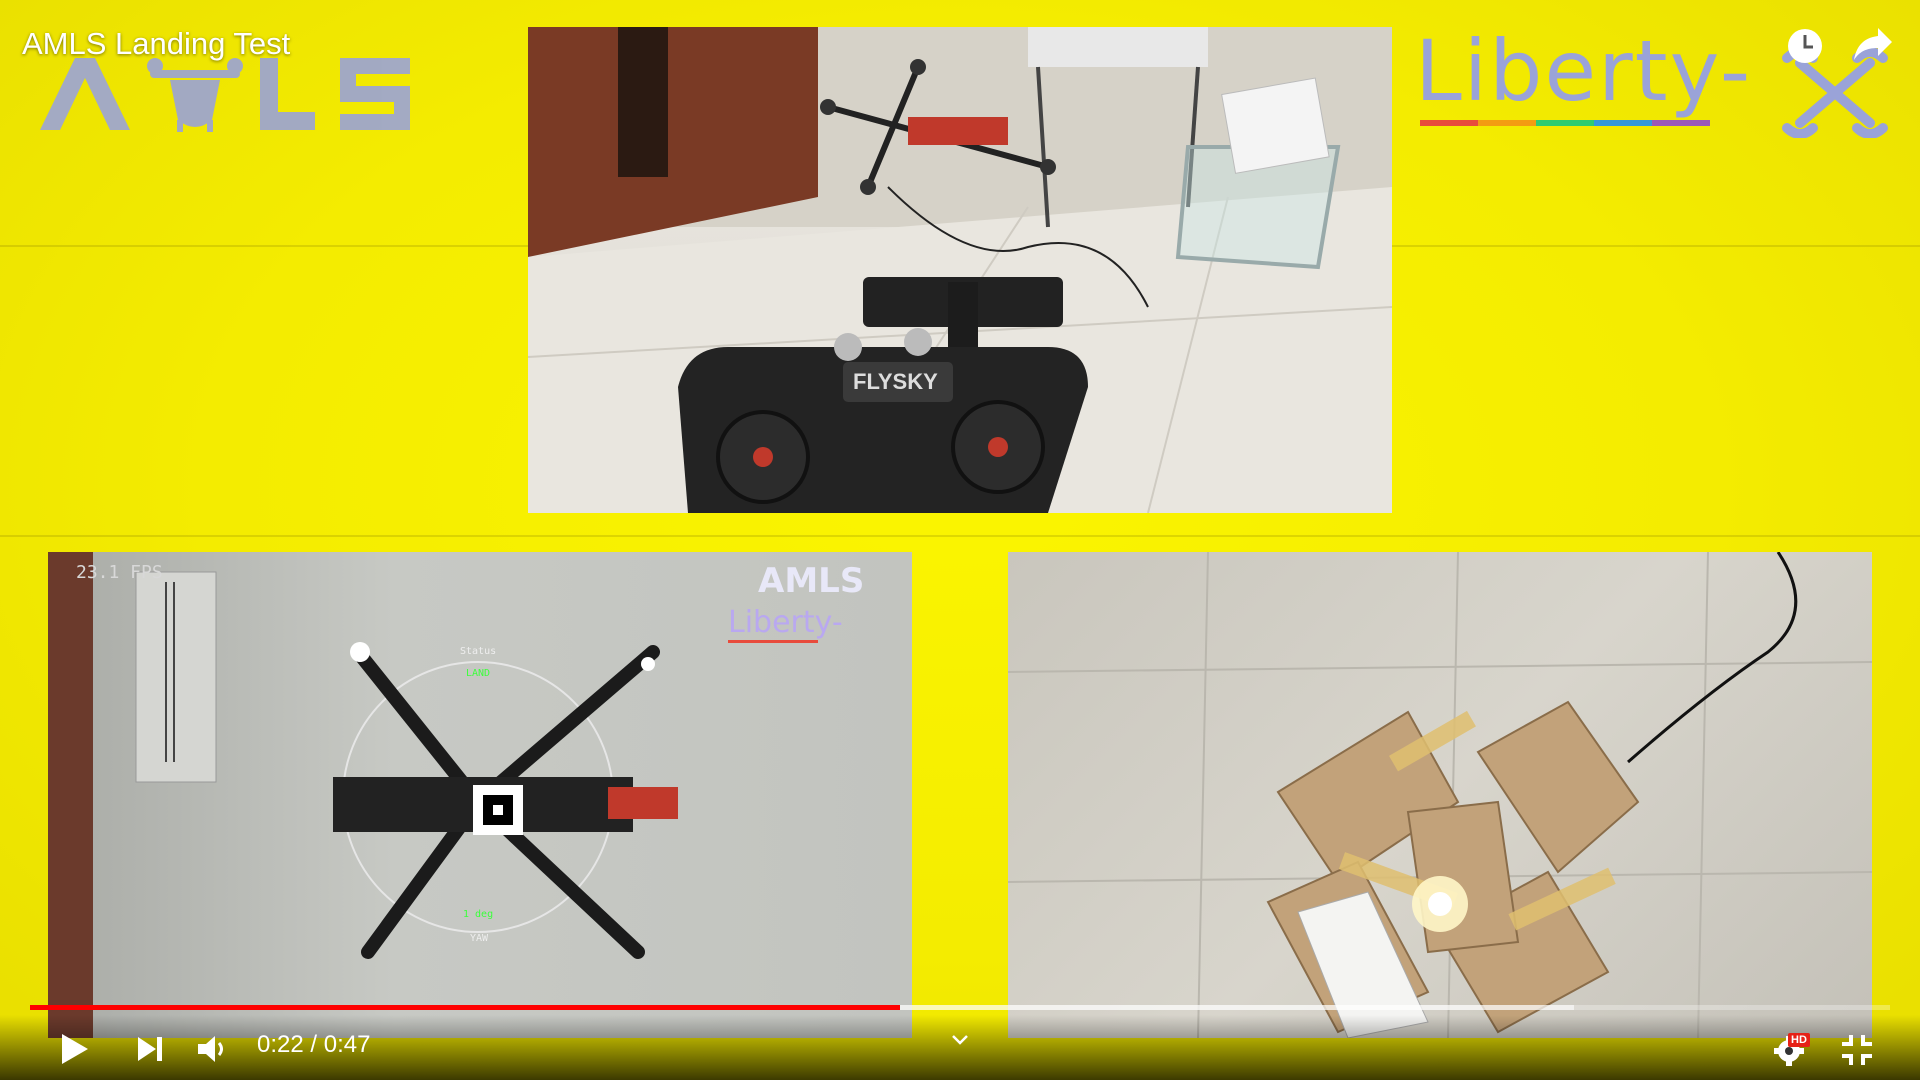 The image size is (1920, 1080). What do you see at coordinates (465, 1007) in the screenshot?
I see `progress-played` at bounding box center [465, 1007].